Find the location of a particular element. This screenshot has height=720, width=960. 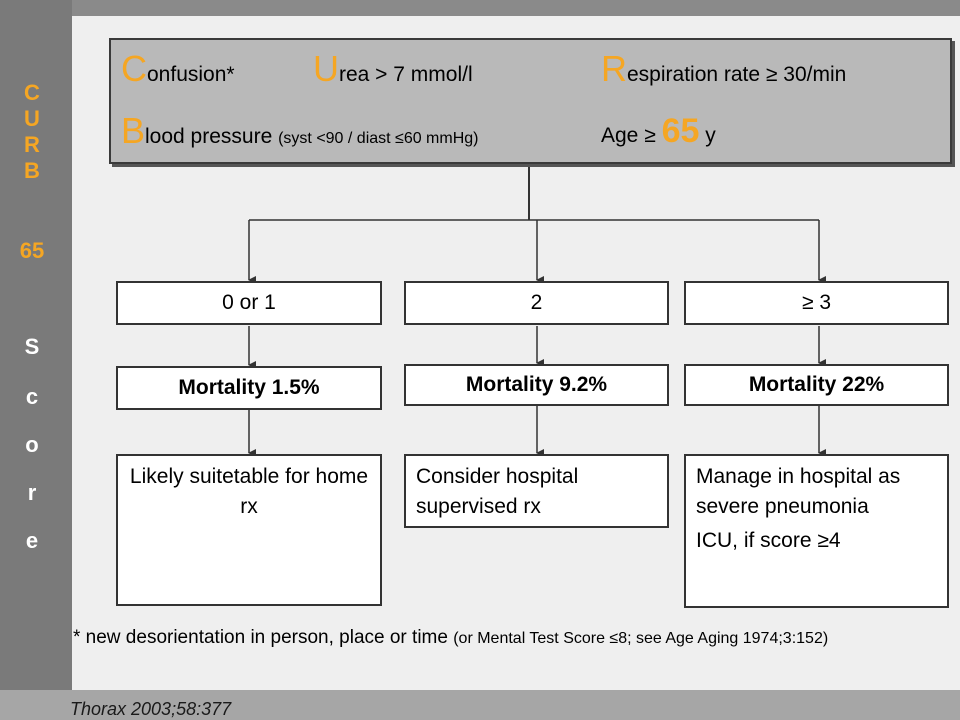

criterion-age: Age ≥ 65 y is located at coordinates (658, 131).